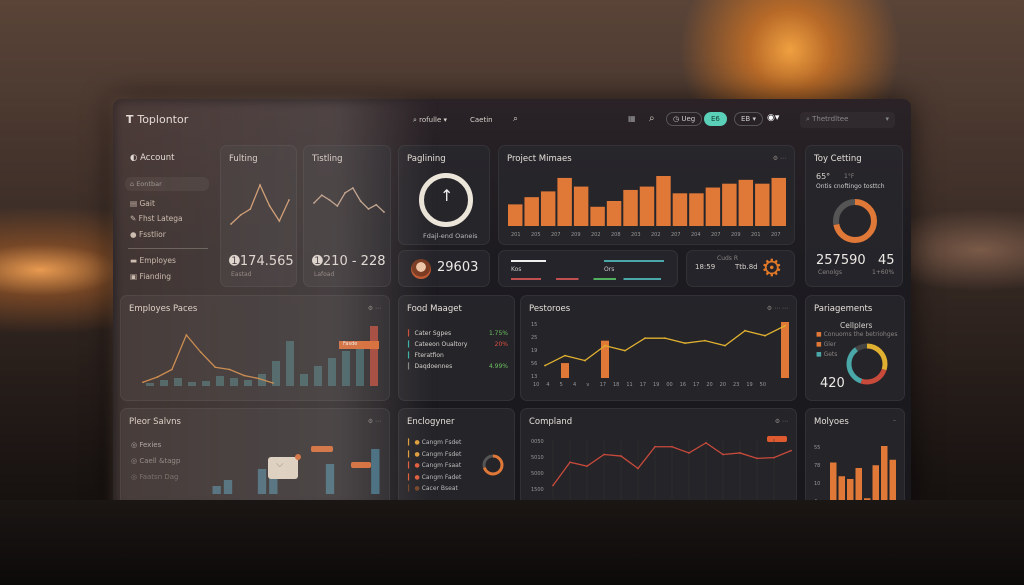 Image resolution: width=1024 pixels, height=585 pixels. What do you see at coordinates (433, 333) in the screenshot?
I see `row-label: Cater Sgpes` at bounding box center [433, 333].